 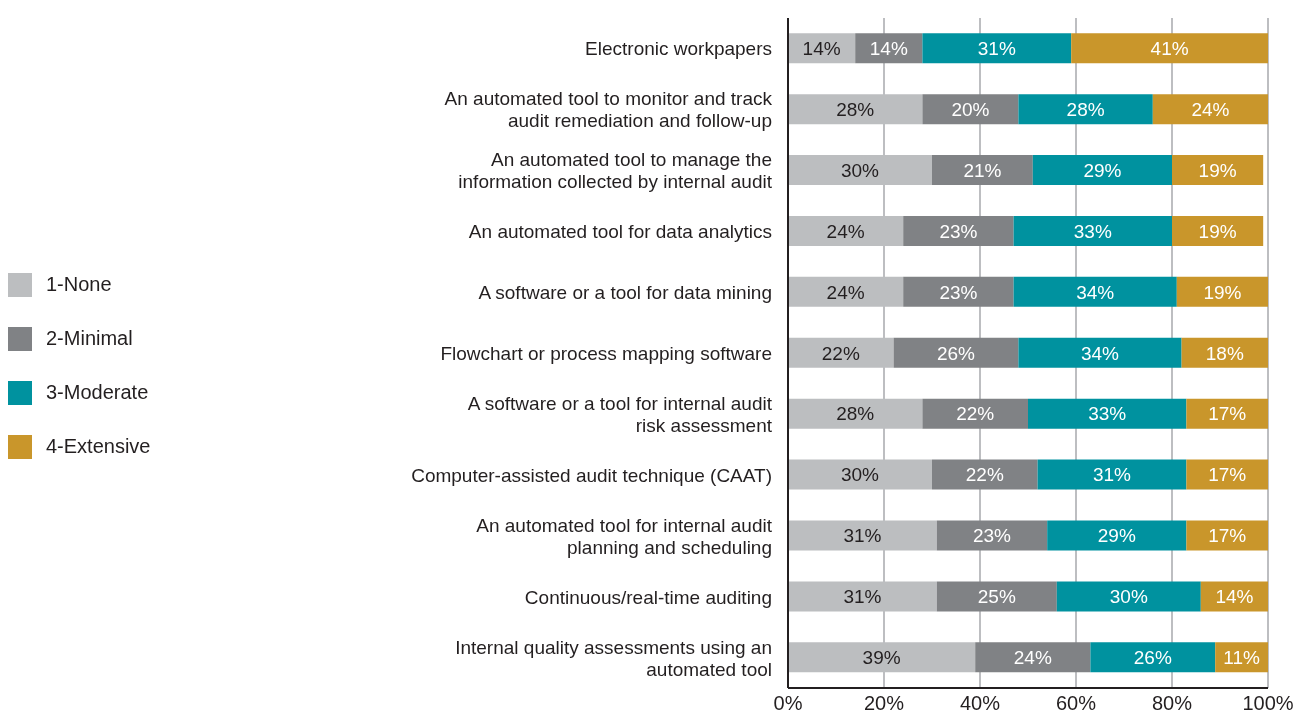 I want to click on x-tick-label: 40%, so click(x=980, y=703).